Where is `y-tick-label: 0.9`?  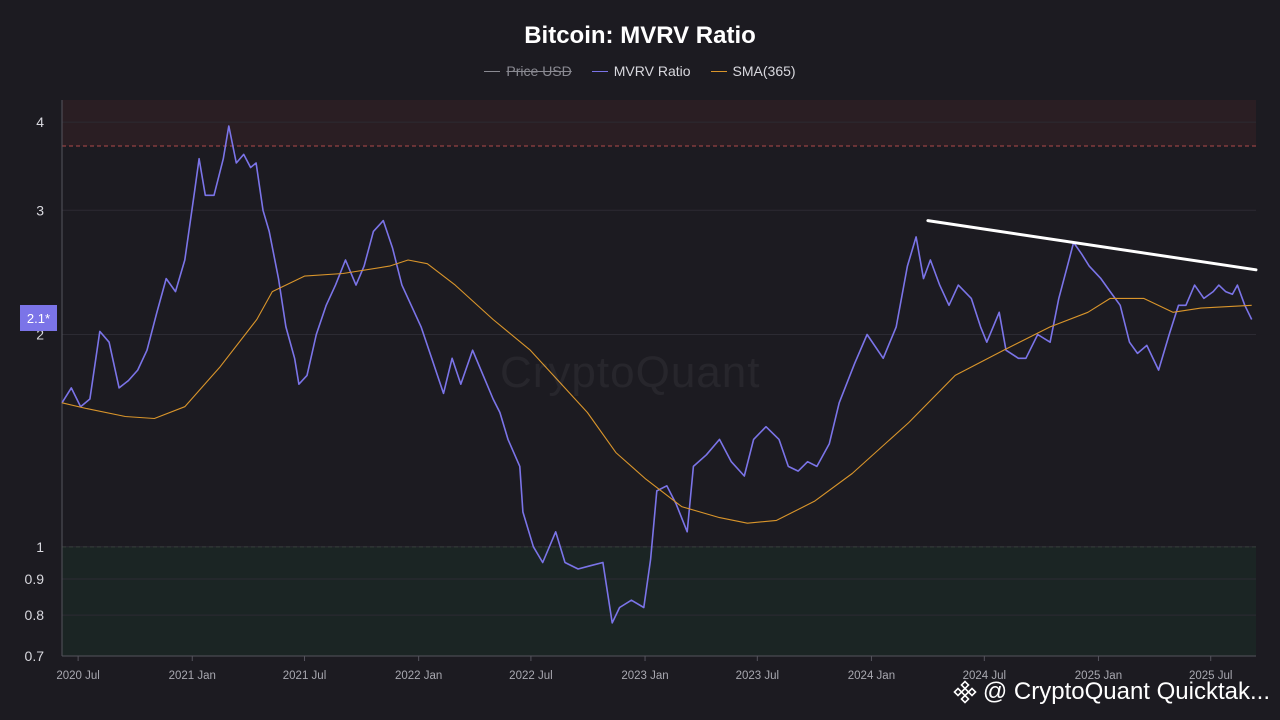
y-tick-label: 0.9 is located at coordinates (35, 579).